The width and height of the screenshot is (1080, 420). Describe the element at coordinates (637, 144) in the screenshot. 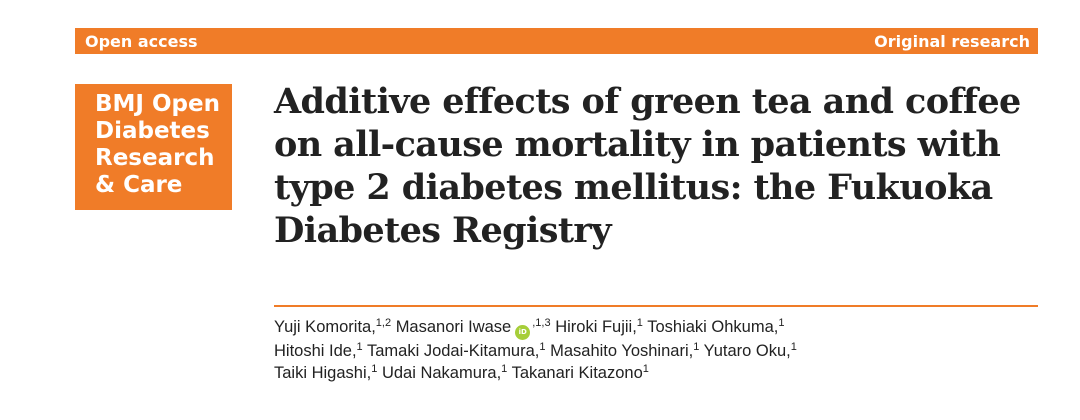

I see `title-line: on all-cause mortality in patients with` at that location.